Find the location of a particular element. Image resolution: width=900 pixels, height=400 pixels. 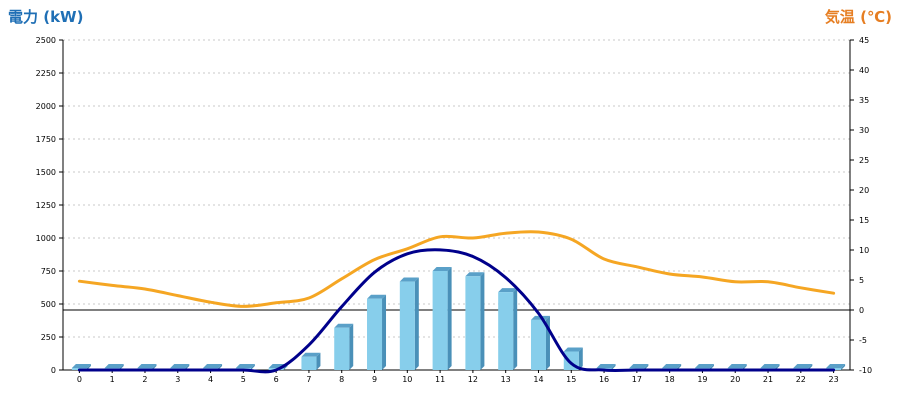

x-axis-tick-label: 8 is located at coordinates (341, 379).